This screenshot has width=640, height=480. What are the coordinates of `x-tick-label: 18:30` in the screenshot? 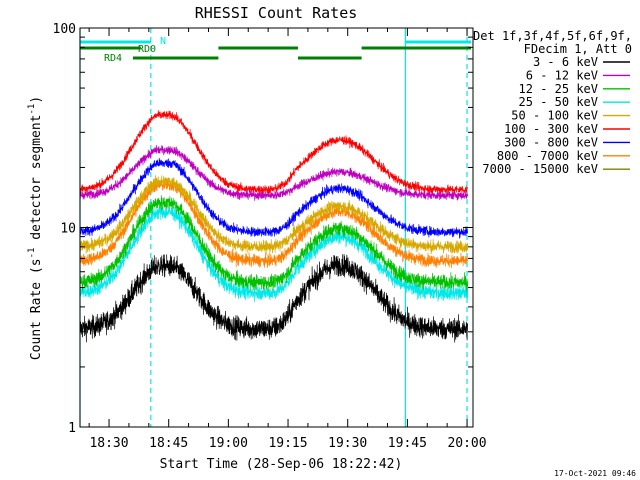 It's located at (108, 443).